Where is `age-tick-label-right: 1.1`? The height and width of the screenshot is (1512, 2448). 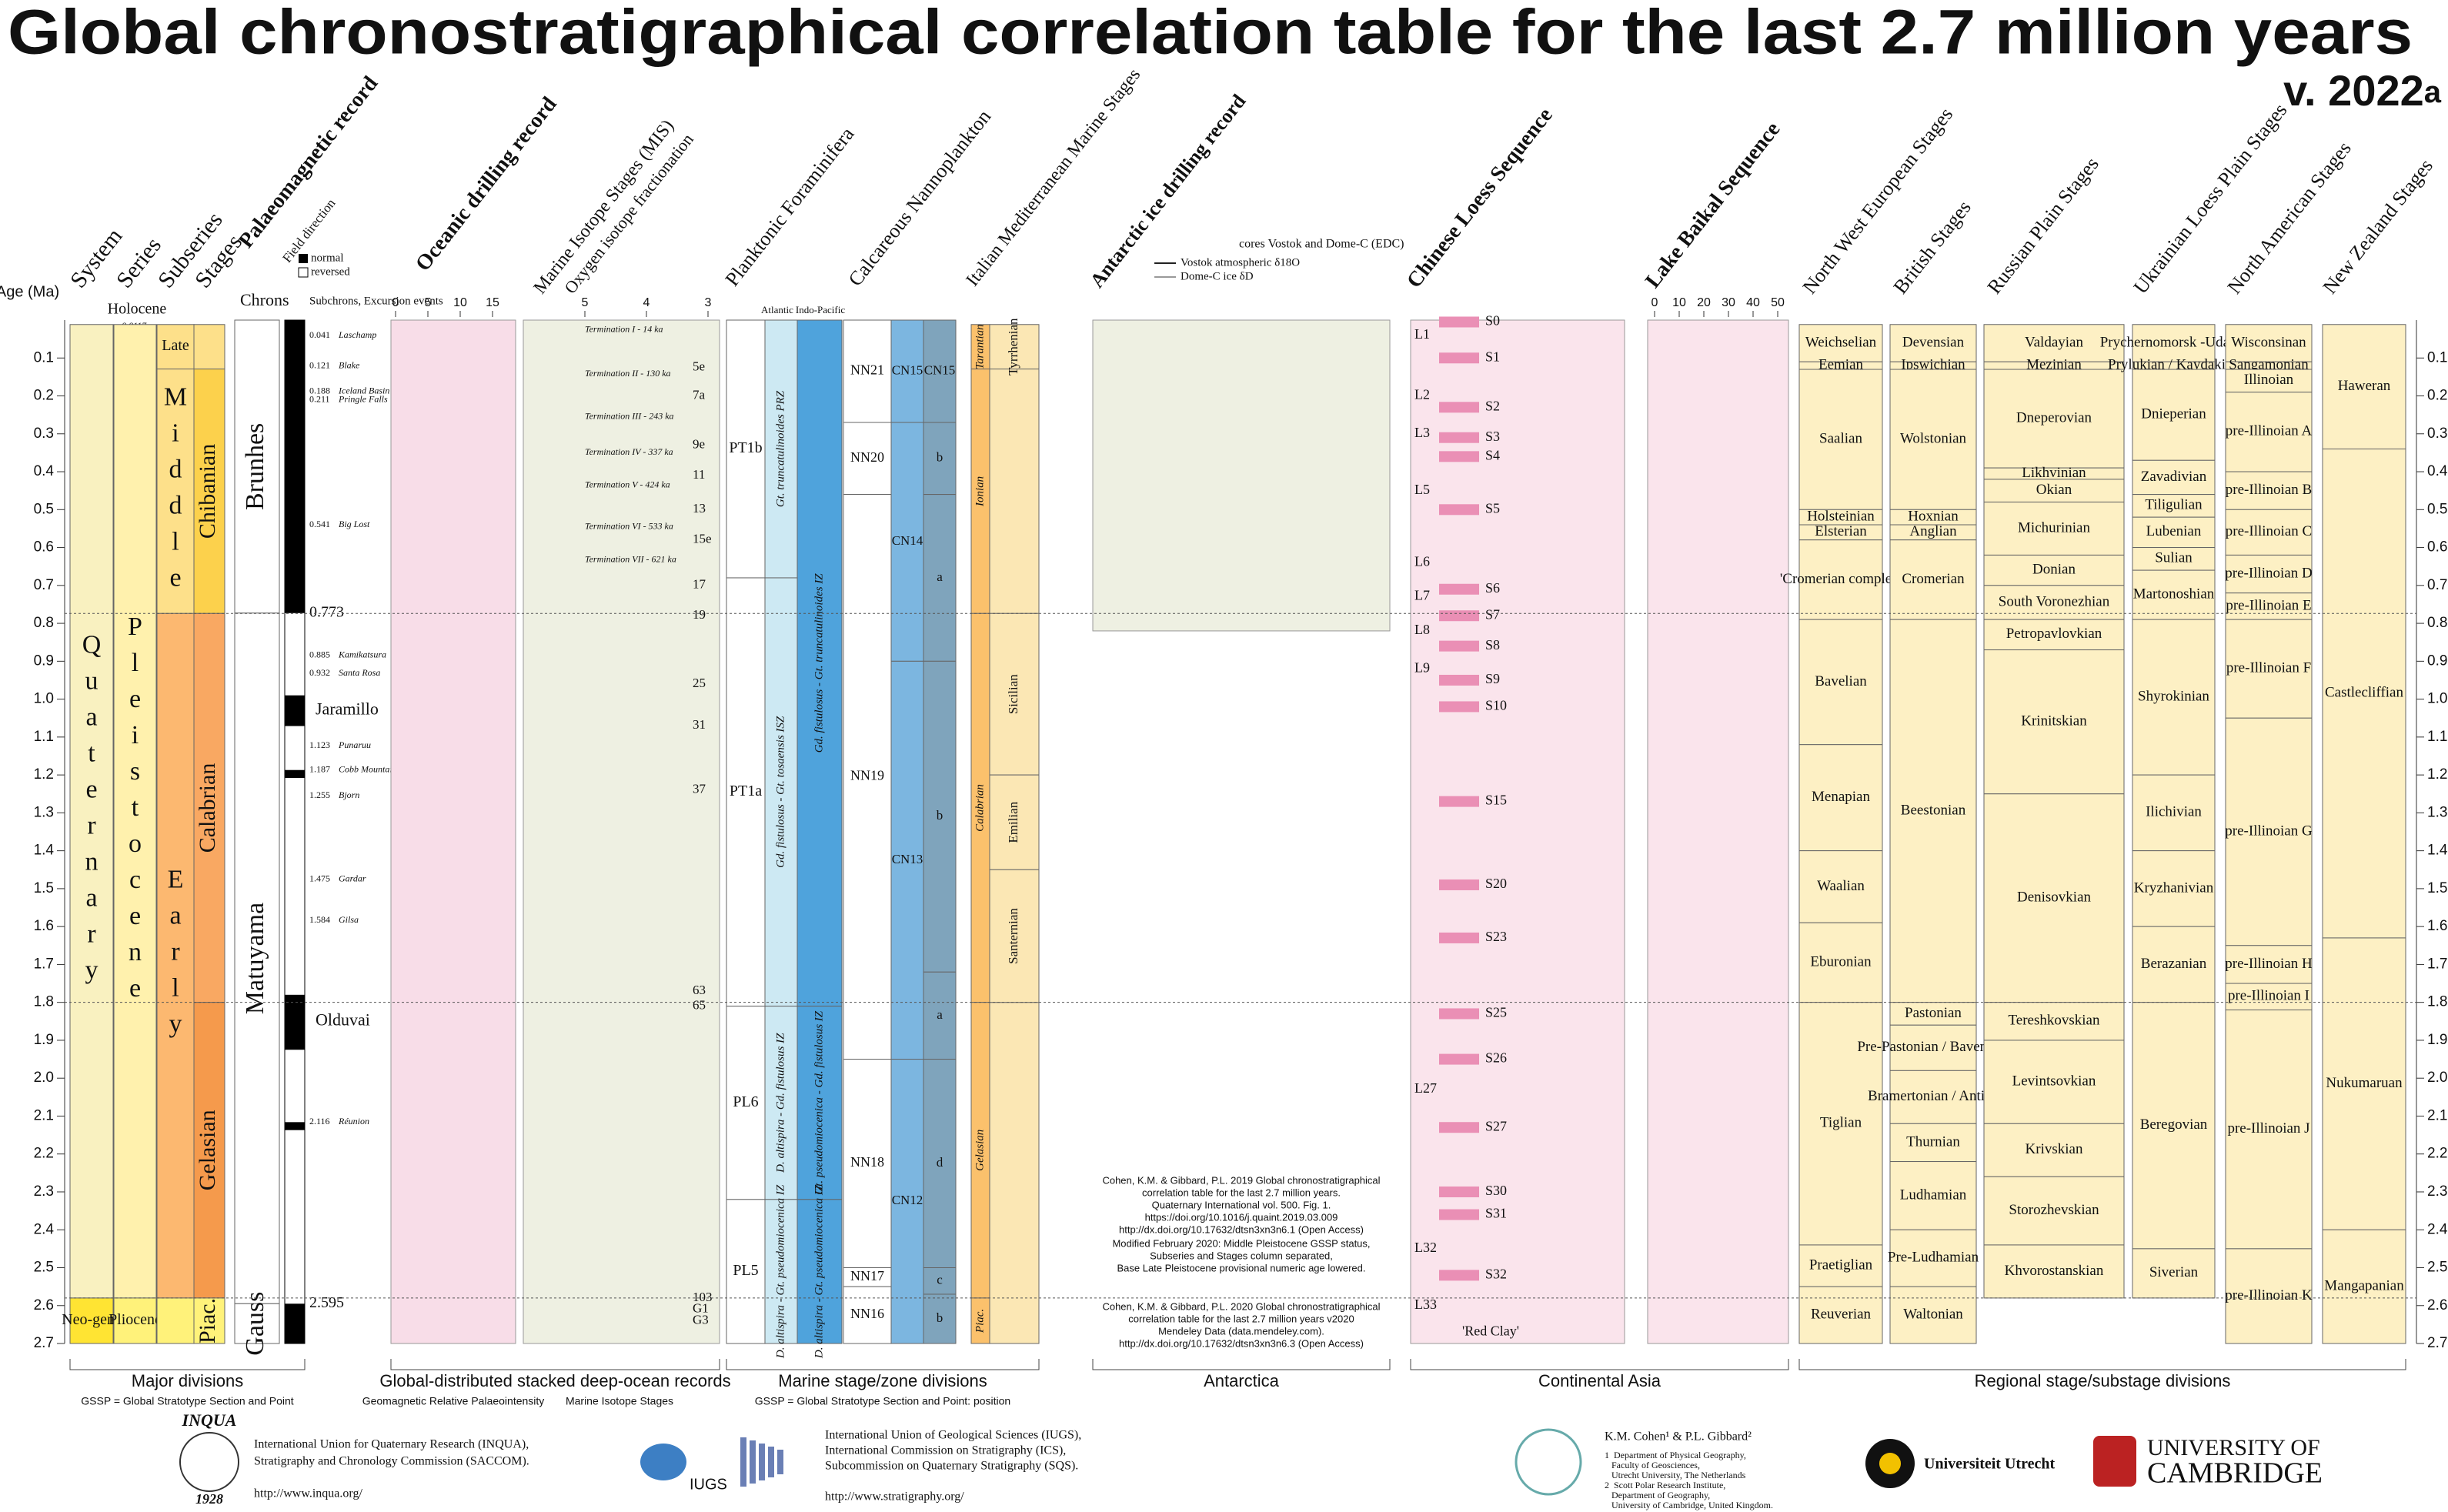 age-tick-label-right: 1.1 is located at coordinates (2437, 737).